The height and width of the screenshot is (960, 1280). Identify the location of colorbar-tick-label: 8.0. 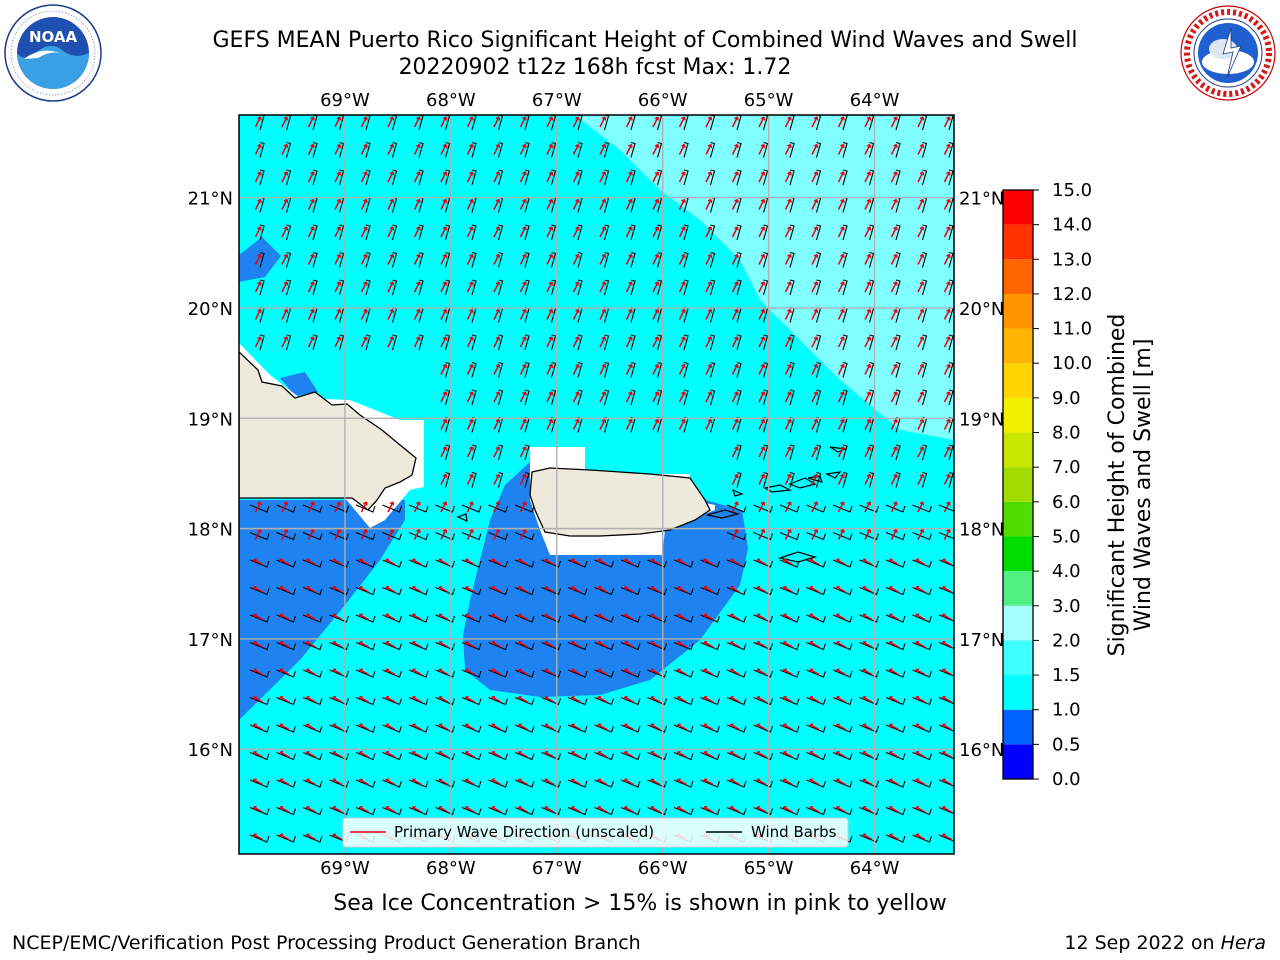
(1066, 433).